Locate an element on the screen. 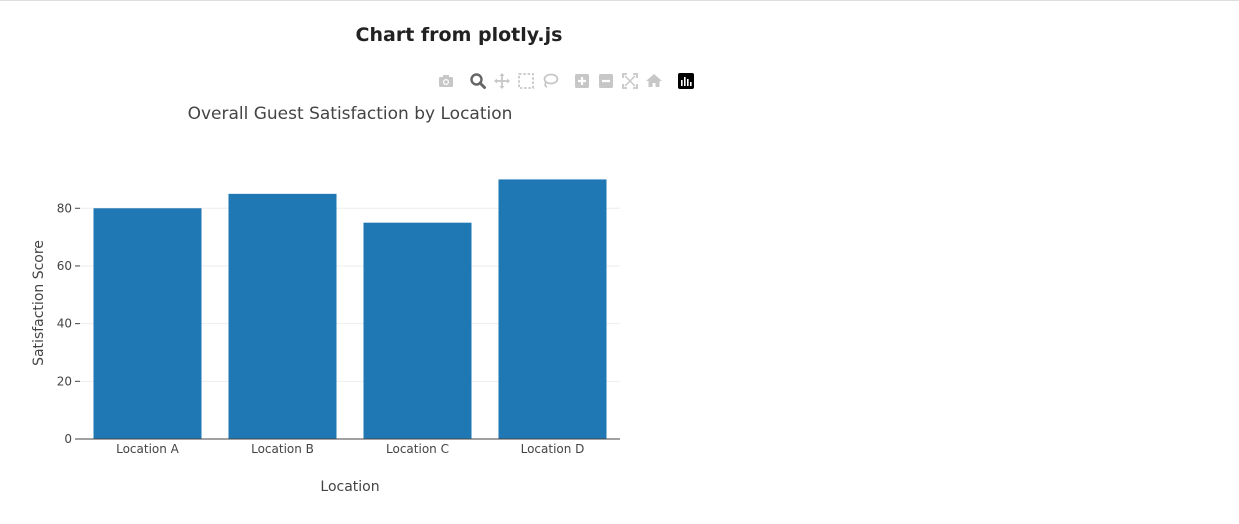 The height and width of the screenshot is (524, 1239). y-tick-label: 0 is located at coordinates (68, 439).